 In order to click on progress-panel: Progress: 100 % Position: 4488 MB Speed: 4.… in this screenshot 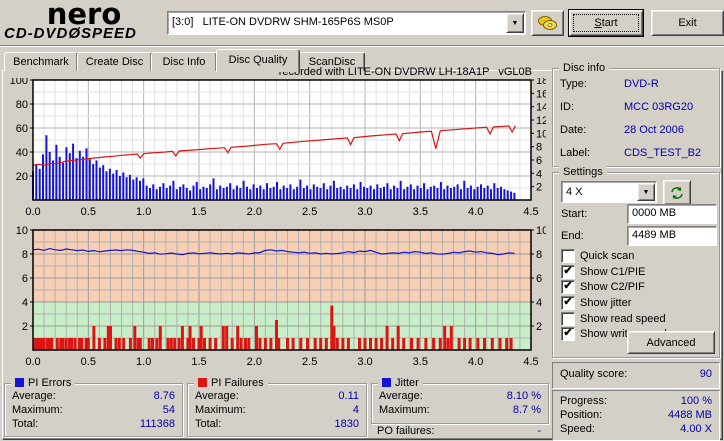, I will do `click(636, 415)`.